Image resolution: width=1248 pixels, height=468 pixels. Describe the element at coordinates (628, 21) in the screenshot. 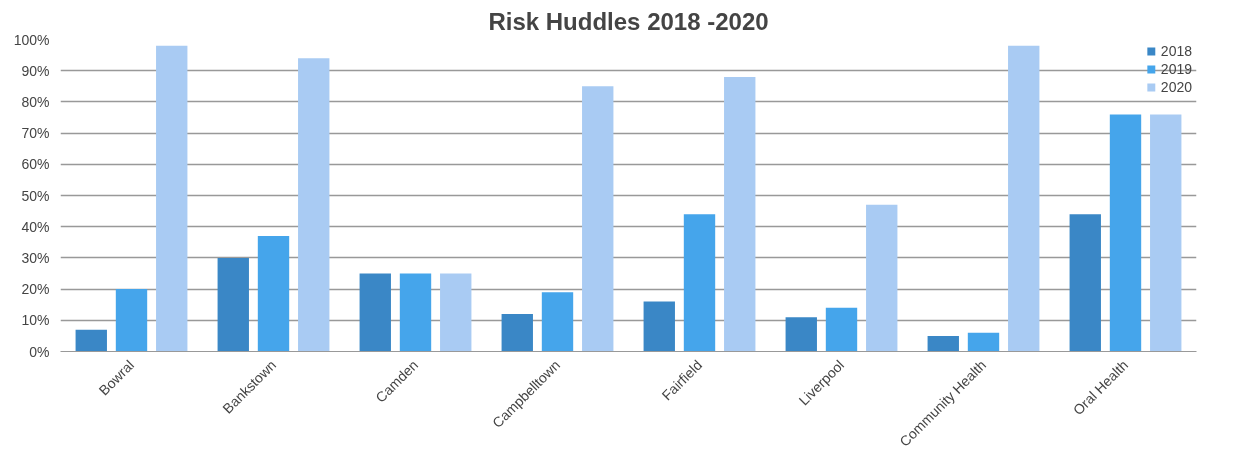

I see `chart-title: Risk Huddles 2018 -2020` at that location.